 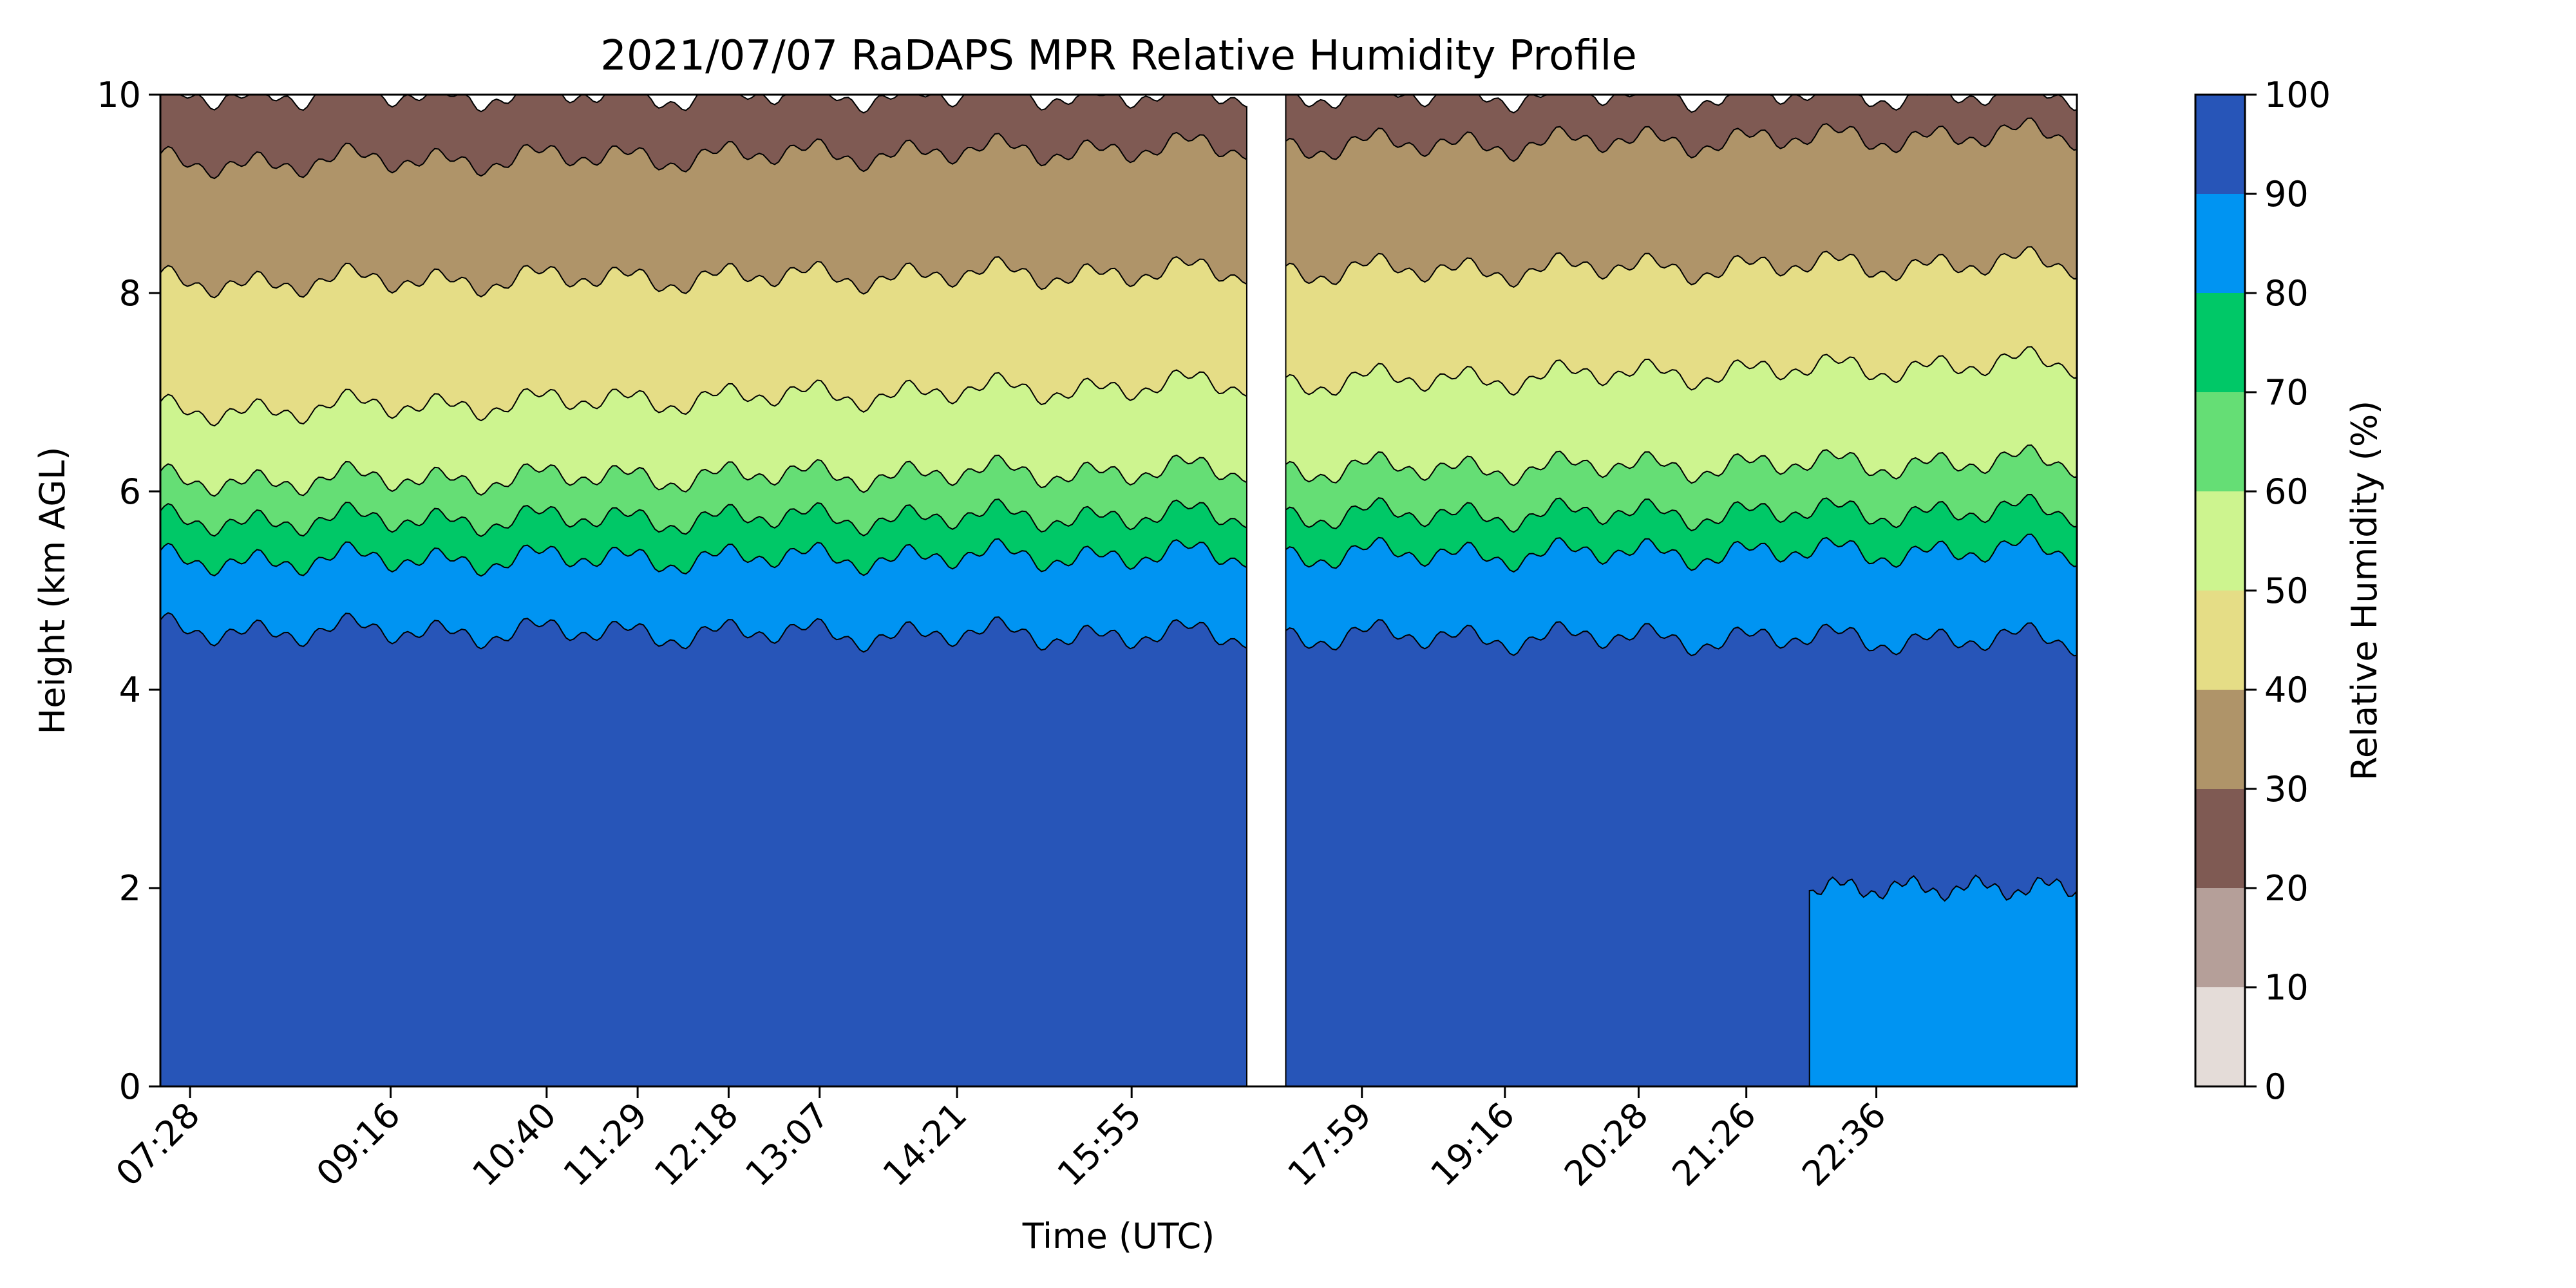 I want to click on colorbar-tick-label: 100, so click(x=2297, y=95).